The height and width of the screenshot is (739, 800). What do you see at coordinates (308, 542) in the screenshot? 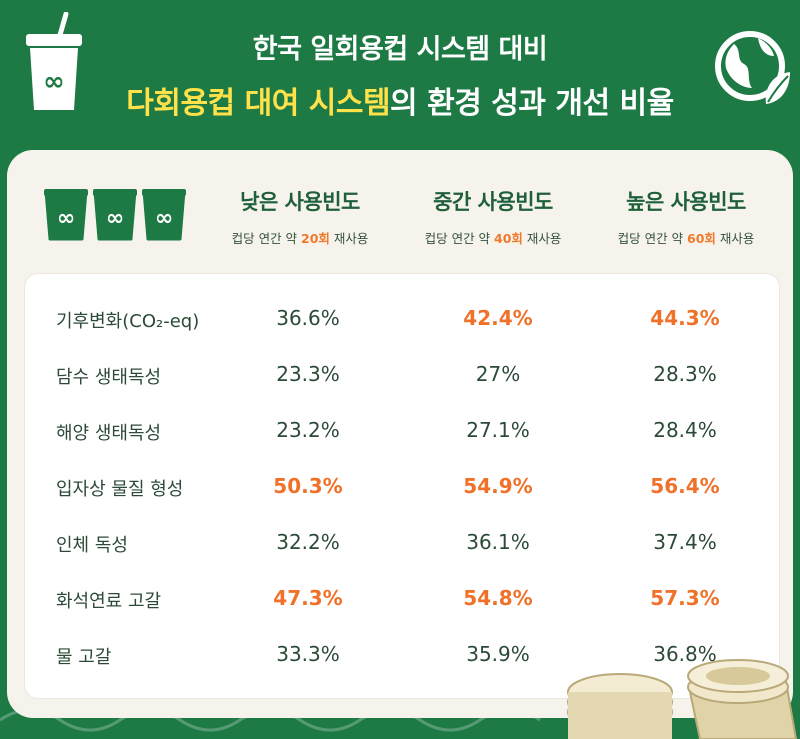
I see `table-cell: 32.2%` at bounding box center [308, 542].